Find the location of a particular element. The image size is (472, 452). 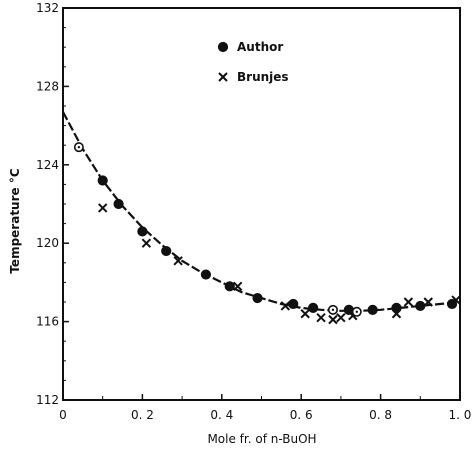

x-tick-label: 0 is located at coordinates (63, 415).